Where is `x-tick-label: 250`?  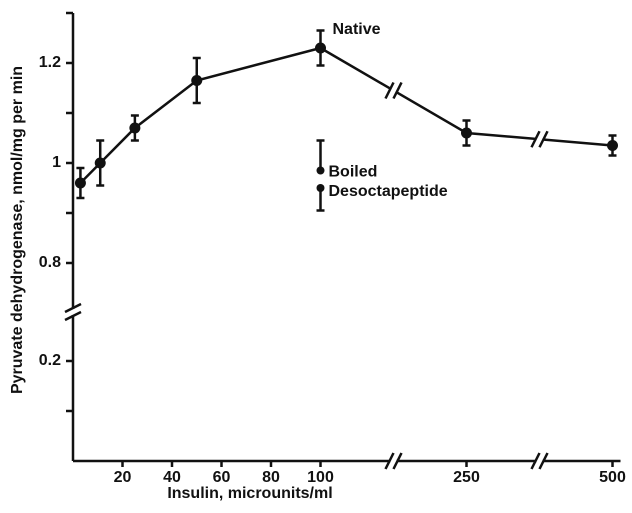
x-tick-label: 250 is located at coordinates (466, 477).